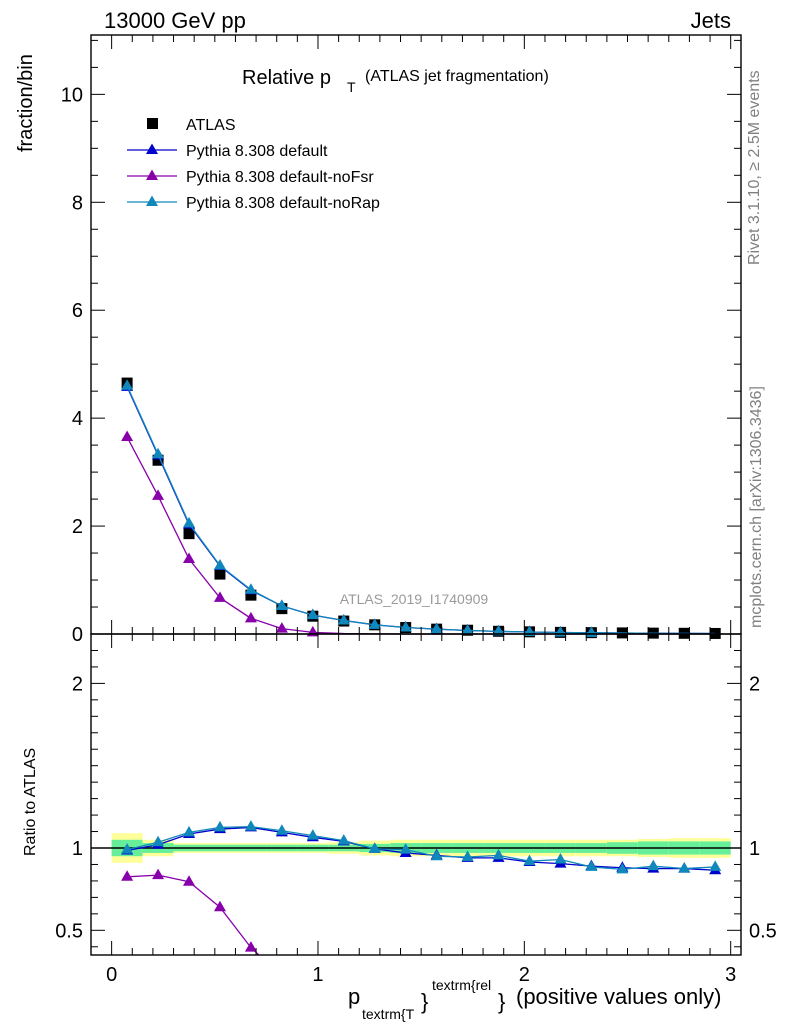  I want to click on ratio-xtick-label: 3, so click(730, 975).